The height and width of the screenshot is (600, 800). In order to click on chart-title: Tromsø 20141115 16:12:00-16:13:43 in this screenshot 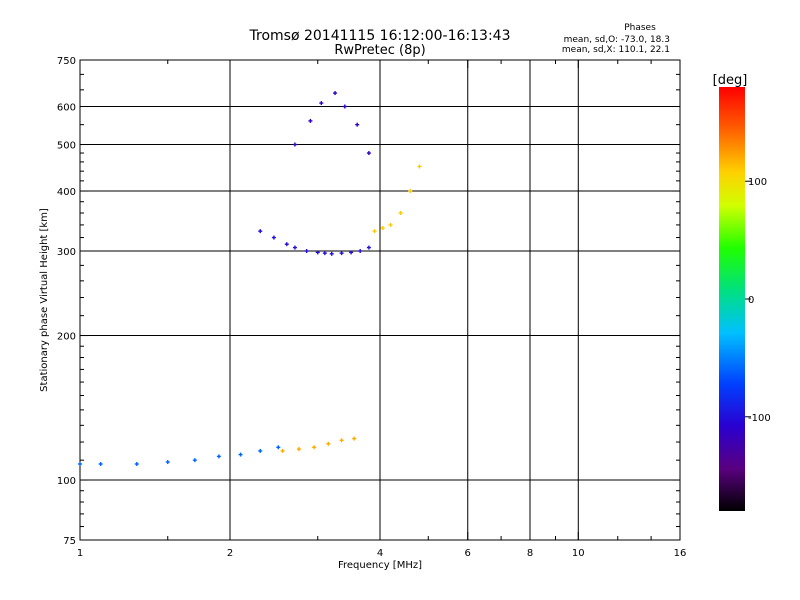, I will do `click(380, 36)`.